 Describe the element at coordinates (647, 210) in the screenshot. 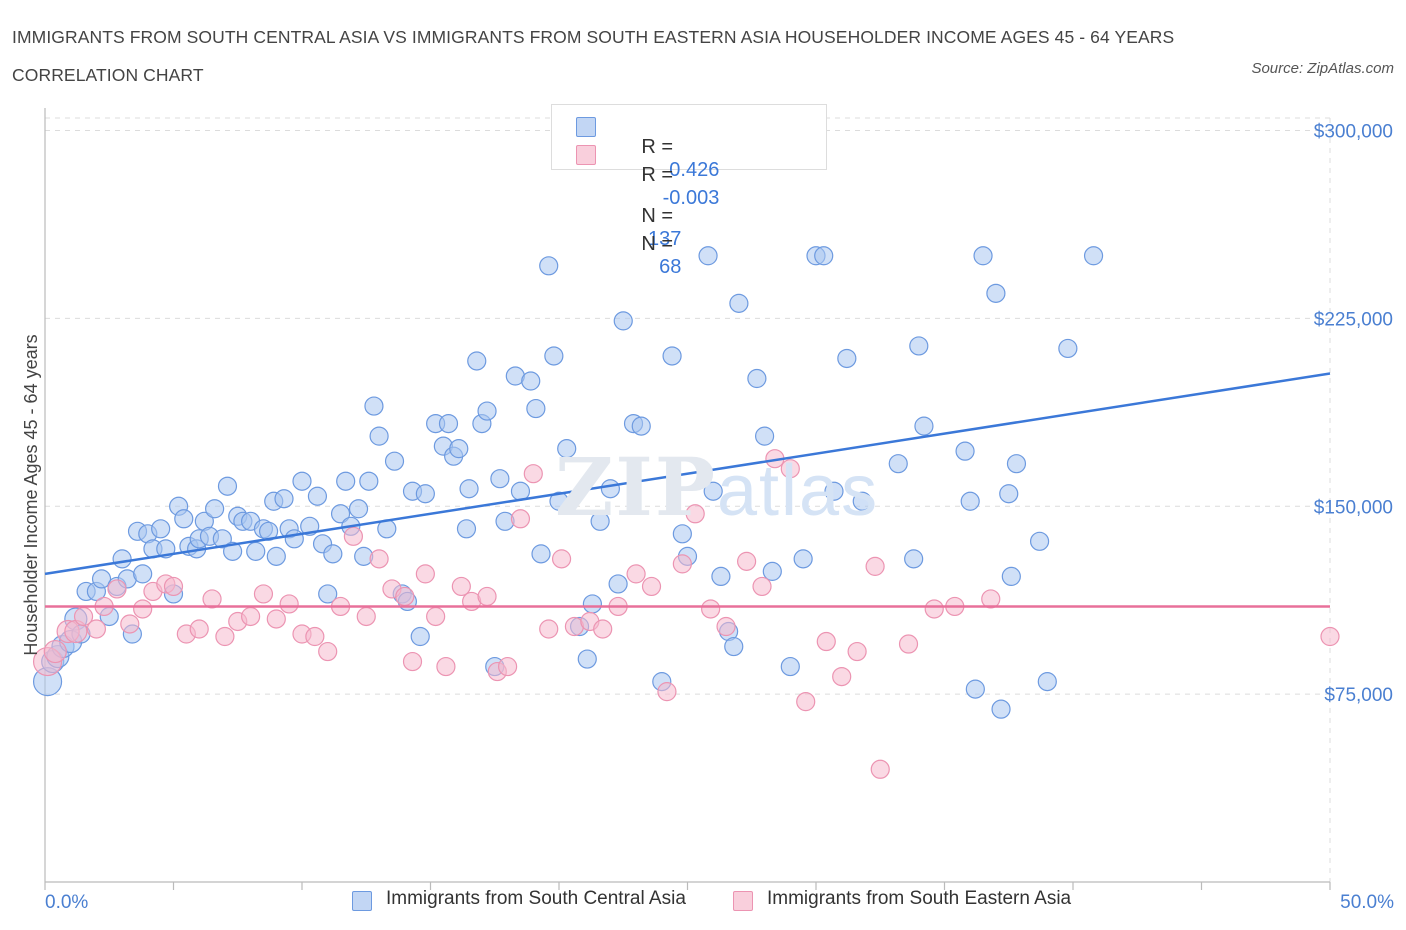

I see `legend-row-pink: R = -0.003 N = 68` at that location.